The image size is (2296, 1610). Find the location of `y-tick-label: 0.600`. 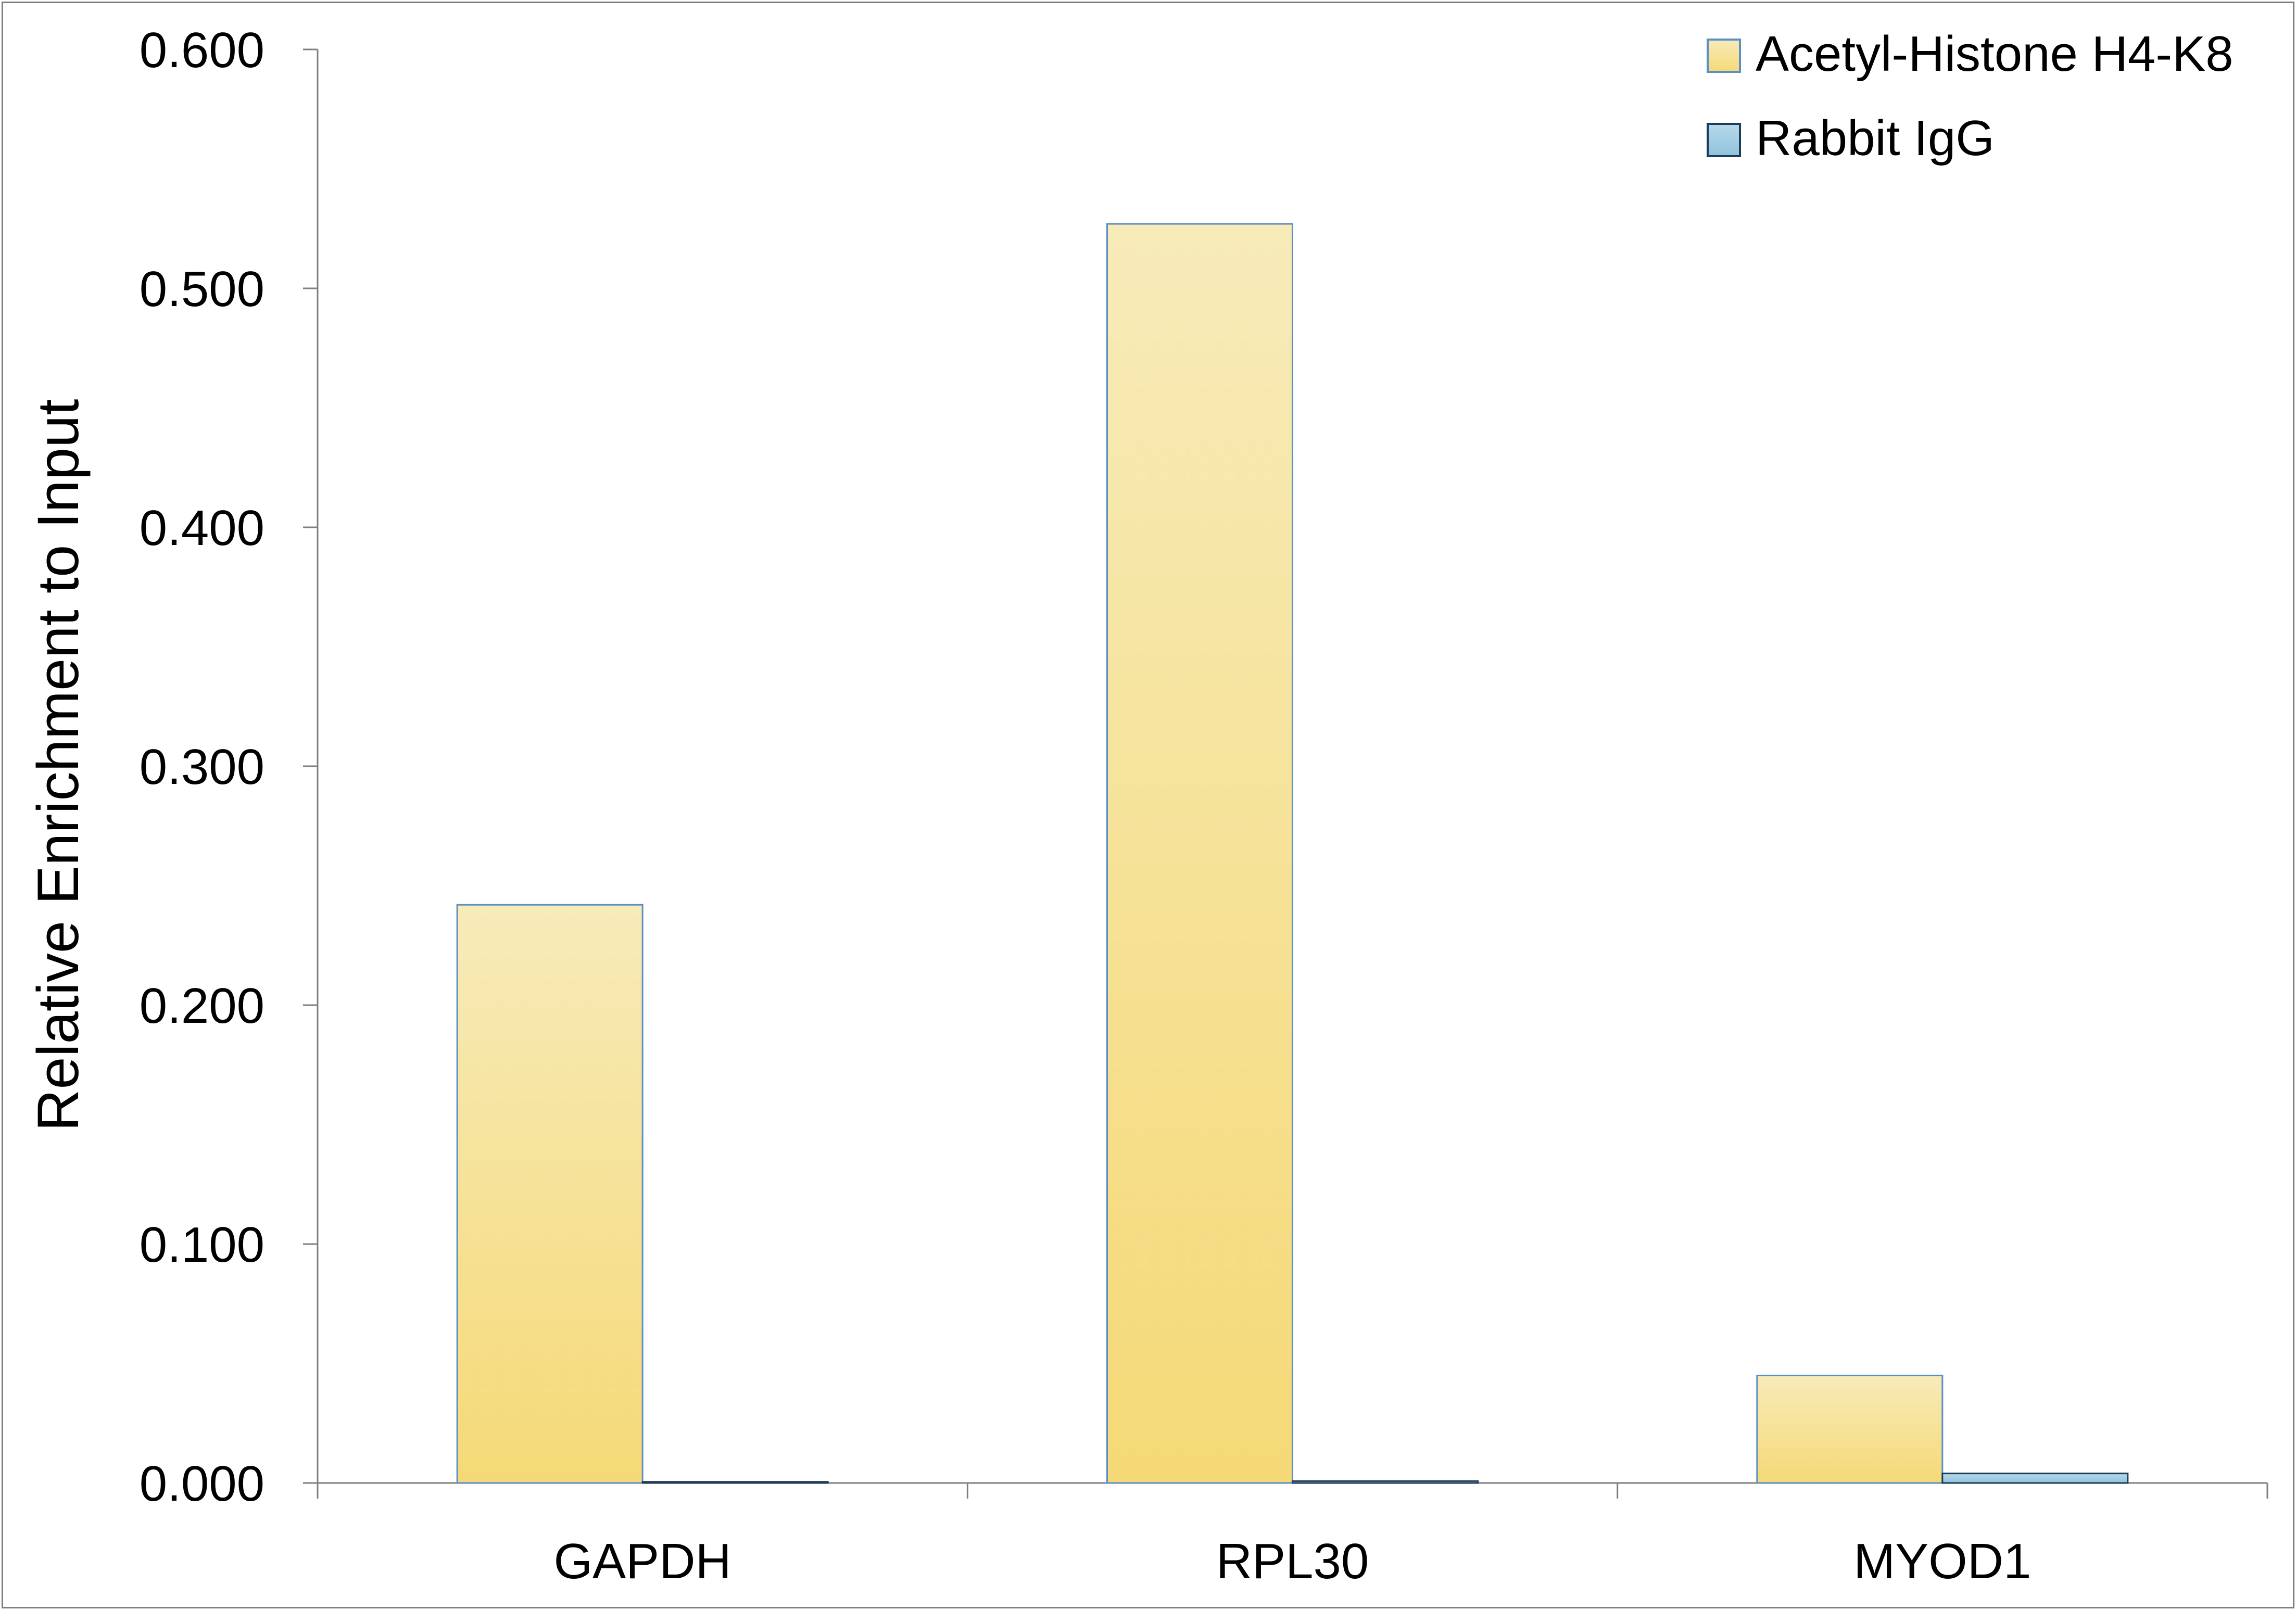

y-tick-label: 0.600 is located at coordinates (202, 50).